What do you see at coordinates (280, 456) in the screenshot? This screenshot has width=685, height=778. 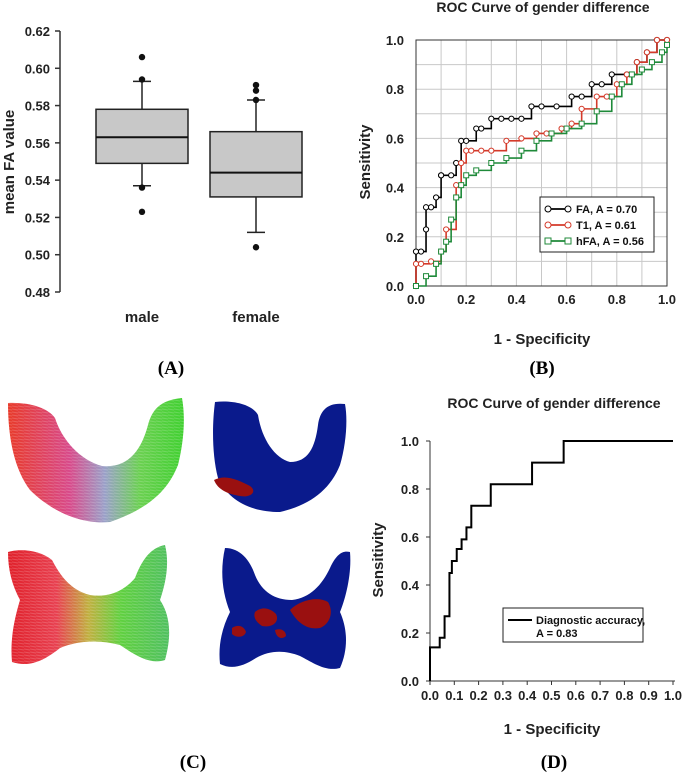 I see `fa-difference-map-male` at bounding box center [280, 456].